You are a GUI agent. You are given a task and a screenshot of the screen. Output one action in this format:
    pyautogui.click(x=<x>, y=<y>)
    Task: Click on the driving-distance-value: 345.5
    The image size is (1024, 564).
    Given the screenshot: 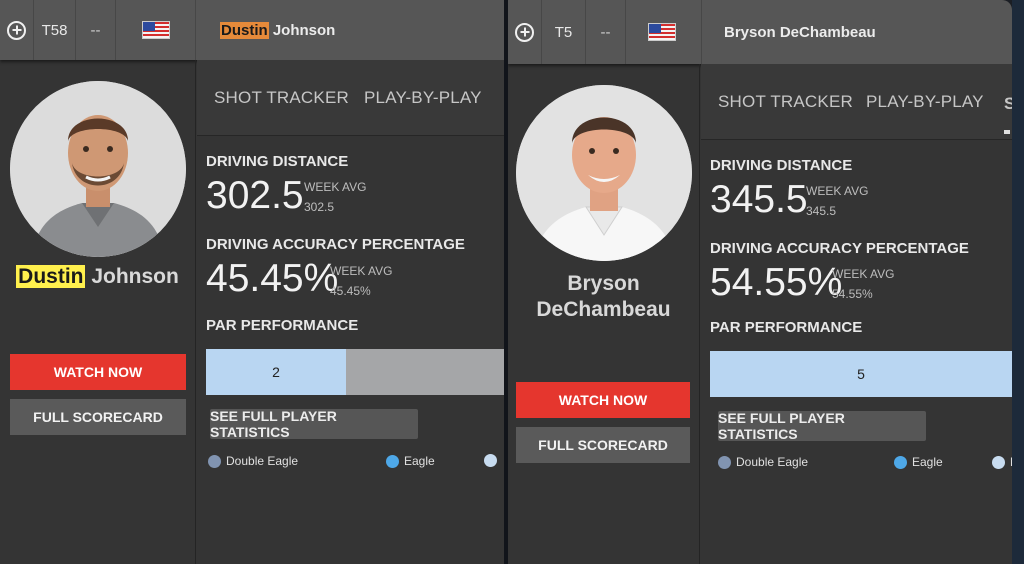 What is the action you would take?
    pyautogui.click(x=759, y=199)
    